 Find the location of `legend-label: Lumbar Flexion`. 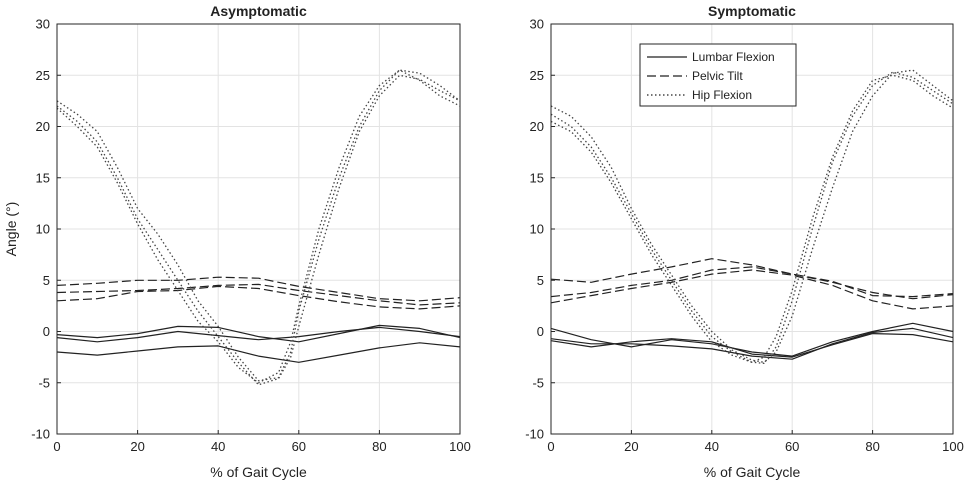

legend-label: Lumbar Flexion is located at coordinates (733, 57).